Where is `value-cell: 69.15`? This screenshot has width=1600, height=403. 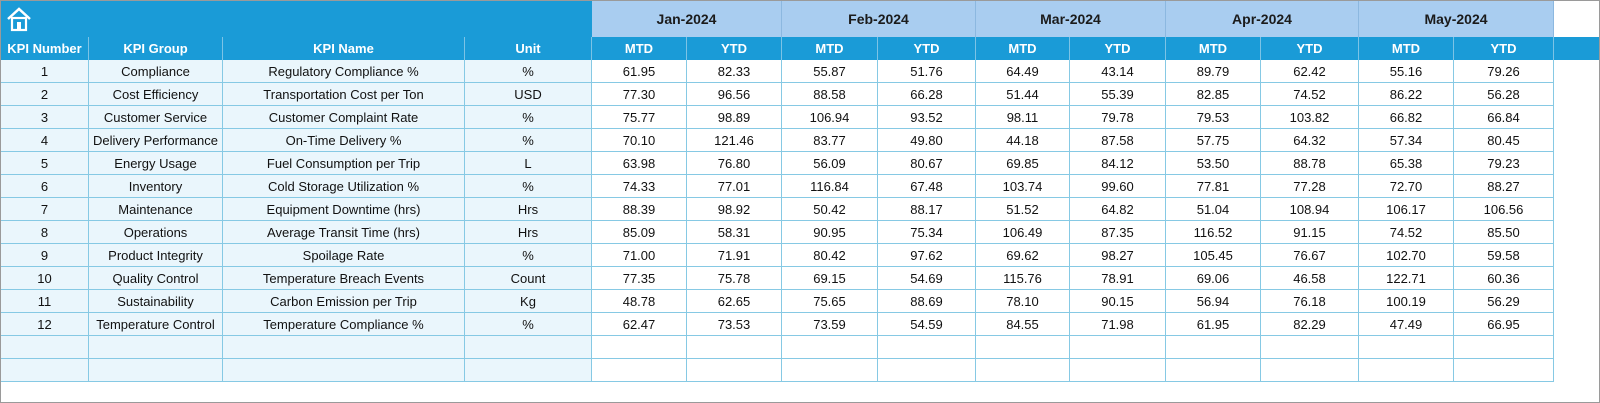 value-cell: 69.15 is located at coordinates (830, 278).